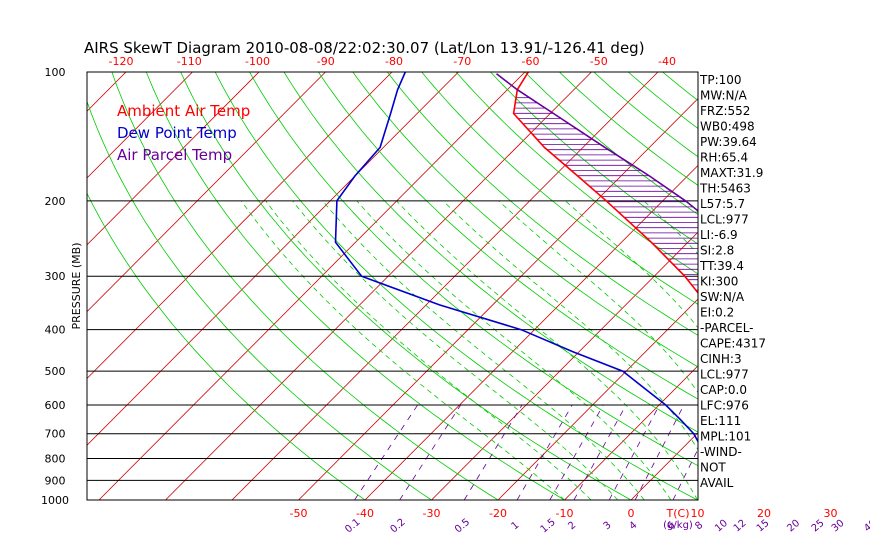 This screenshot has width=870, height=560. What do you see at coordinates (678, 525) in the screenshot?
I see `mixing-ratio-unit: (g/kg)` at bounding box center [678, 525].